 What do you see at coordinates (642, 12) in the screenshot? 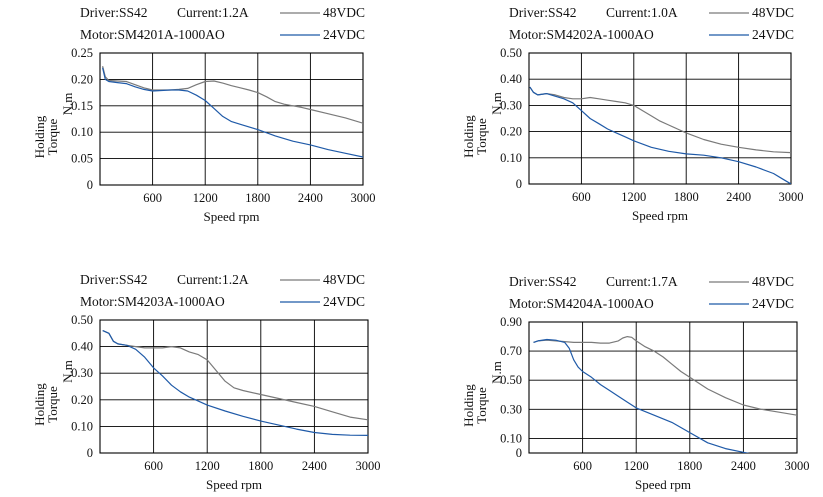
I see `current-label: Current:1.0A` at bounding box center [642, 12].